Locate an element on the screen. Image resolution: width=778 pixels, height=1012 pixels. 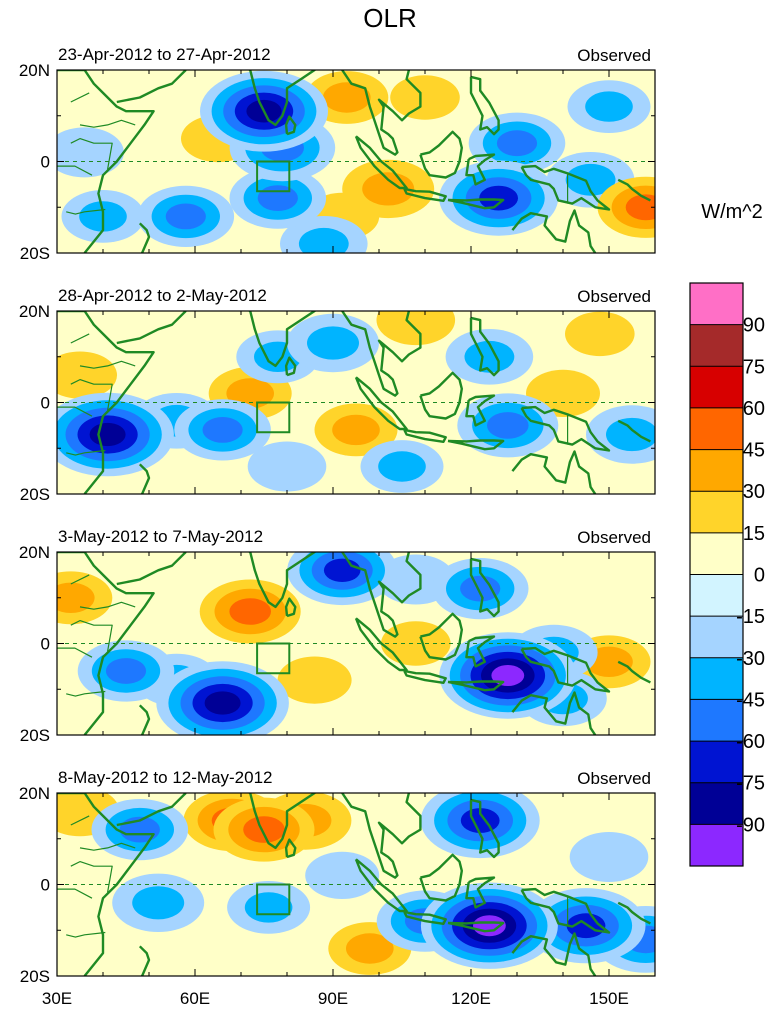
colorbar-label: 30 is located at coordinates (754, 492).